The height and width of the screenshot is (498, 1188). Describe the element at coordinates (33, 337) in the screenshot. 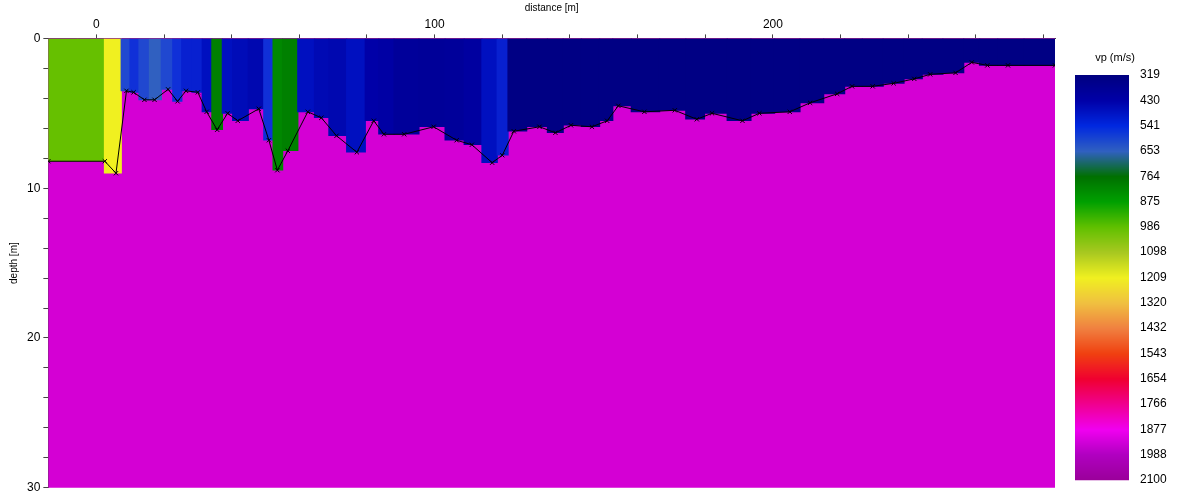

I see `y-tick-label: 20` at that location.